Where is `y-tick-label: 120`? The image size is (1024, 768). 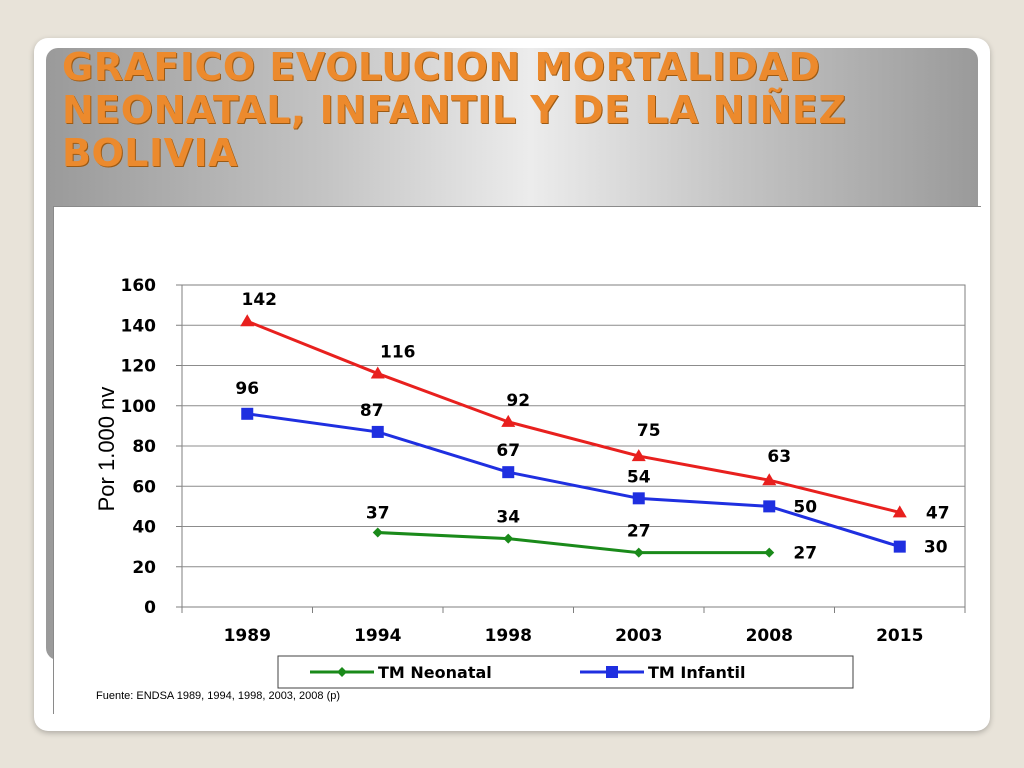
y-tick-label: 120 is located at coordinates (139, 367).